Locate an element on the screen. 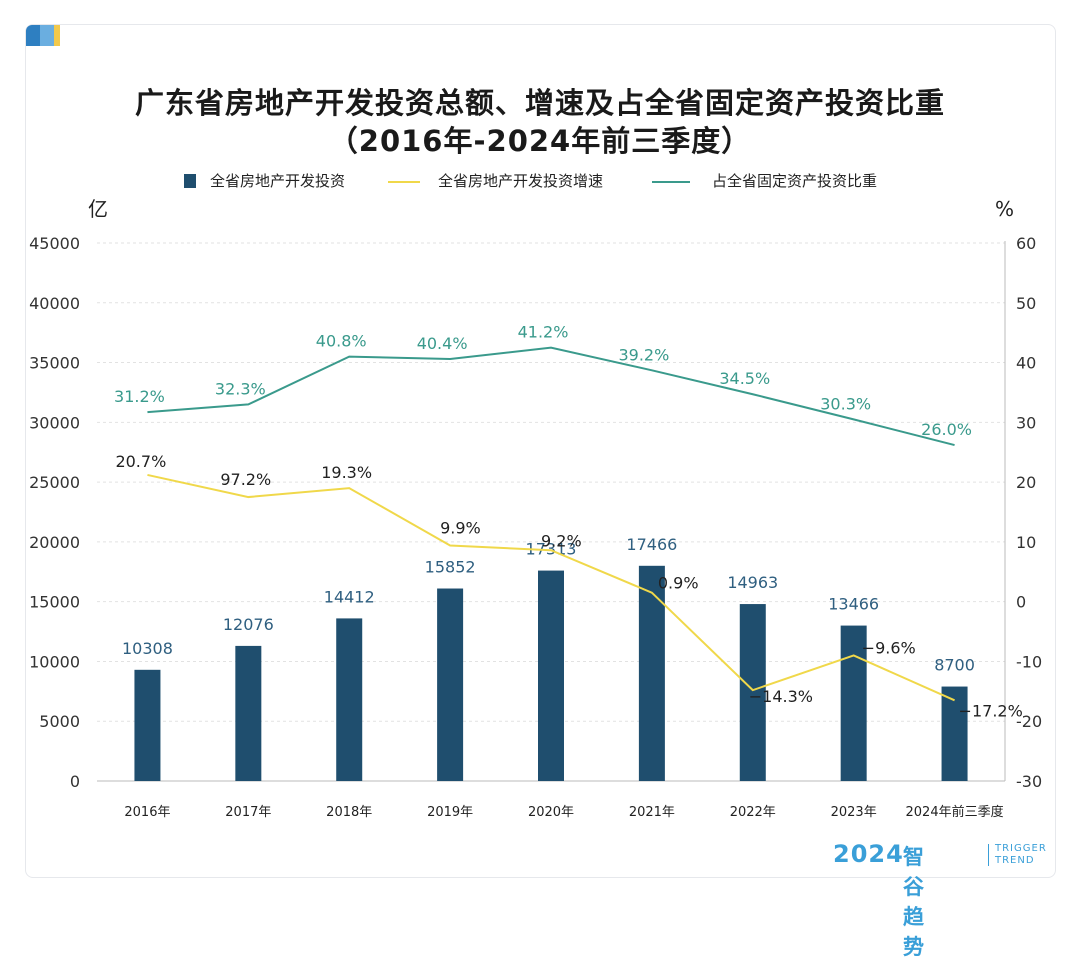  y-left-tick-label: 0 is located at coordinates (75, 781).